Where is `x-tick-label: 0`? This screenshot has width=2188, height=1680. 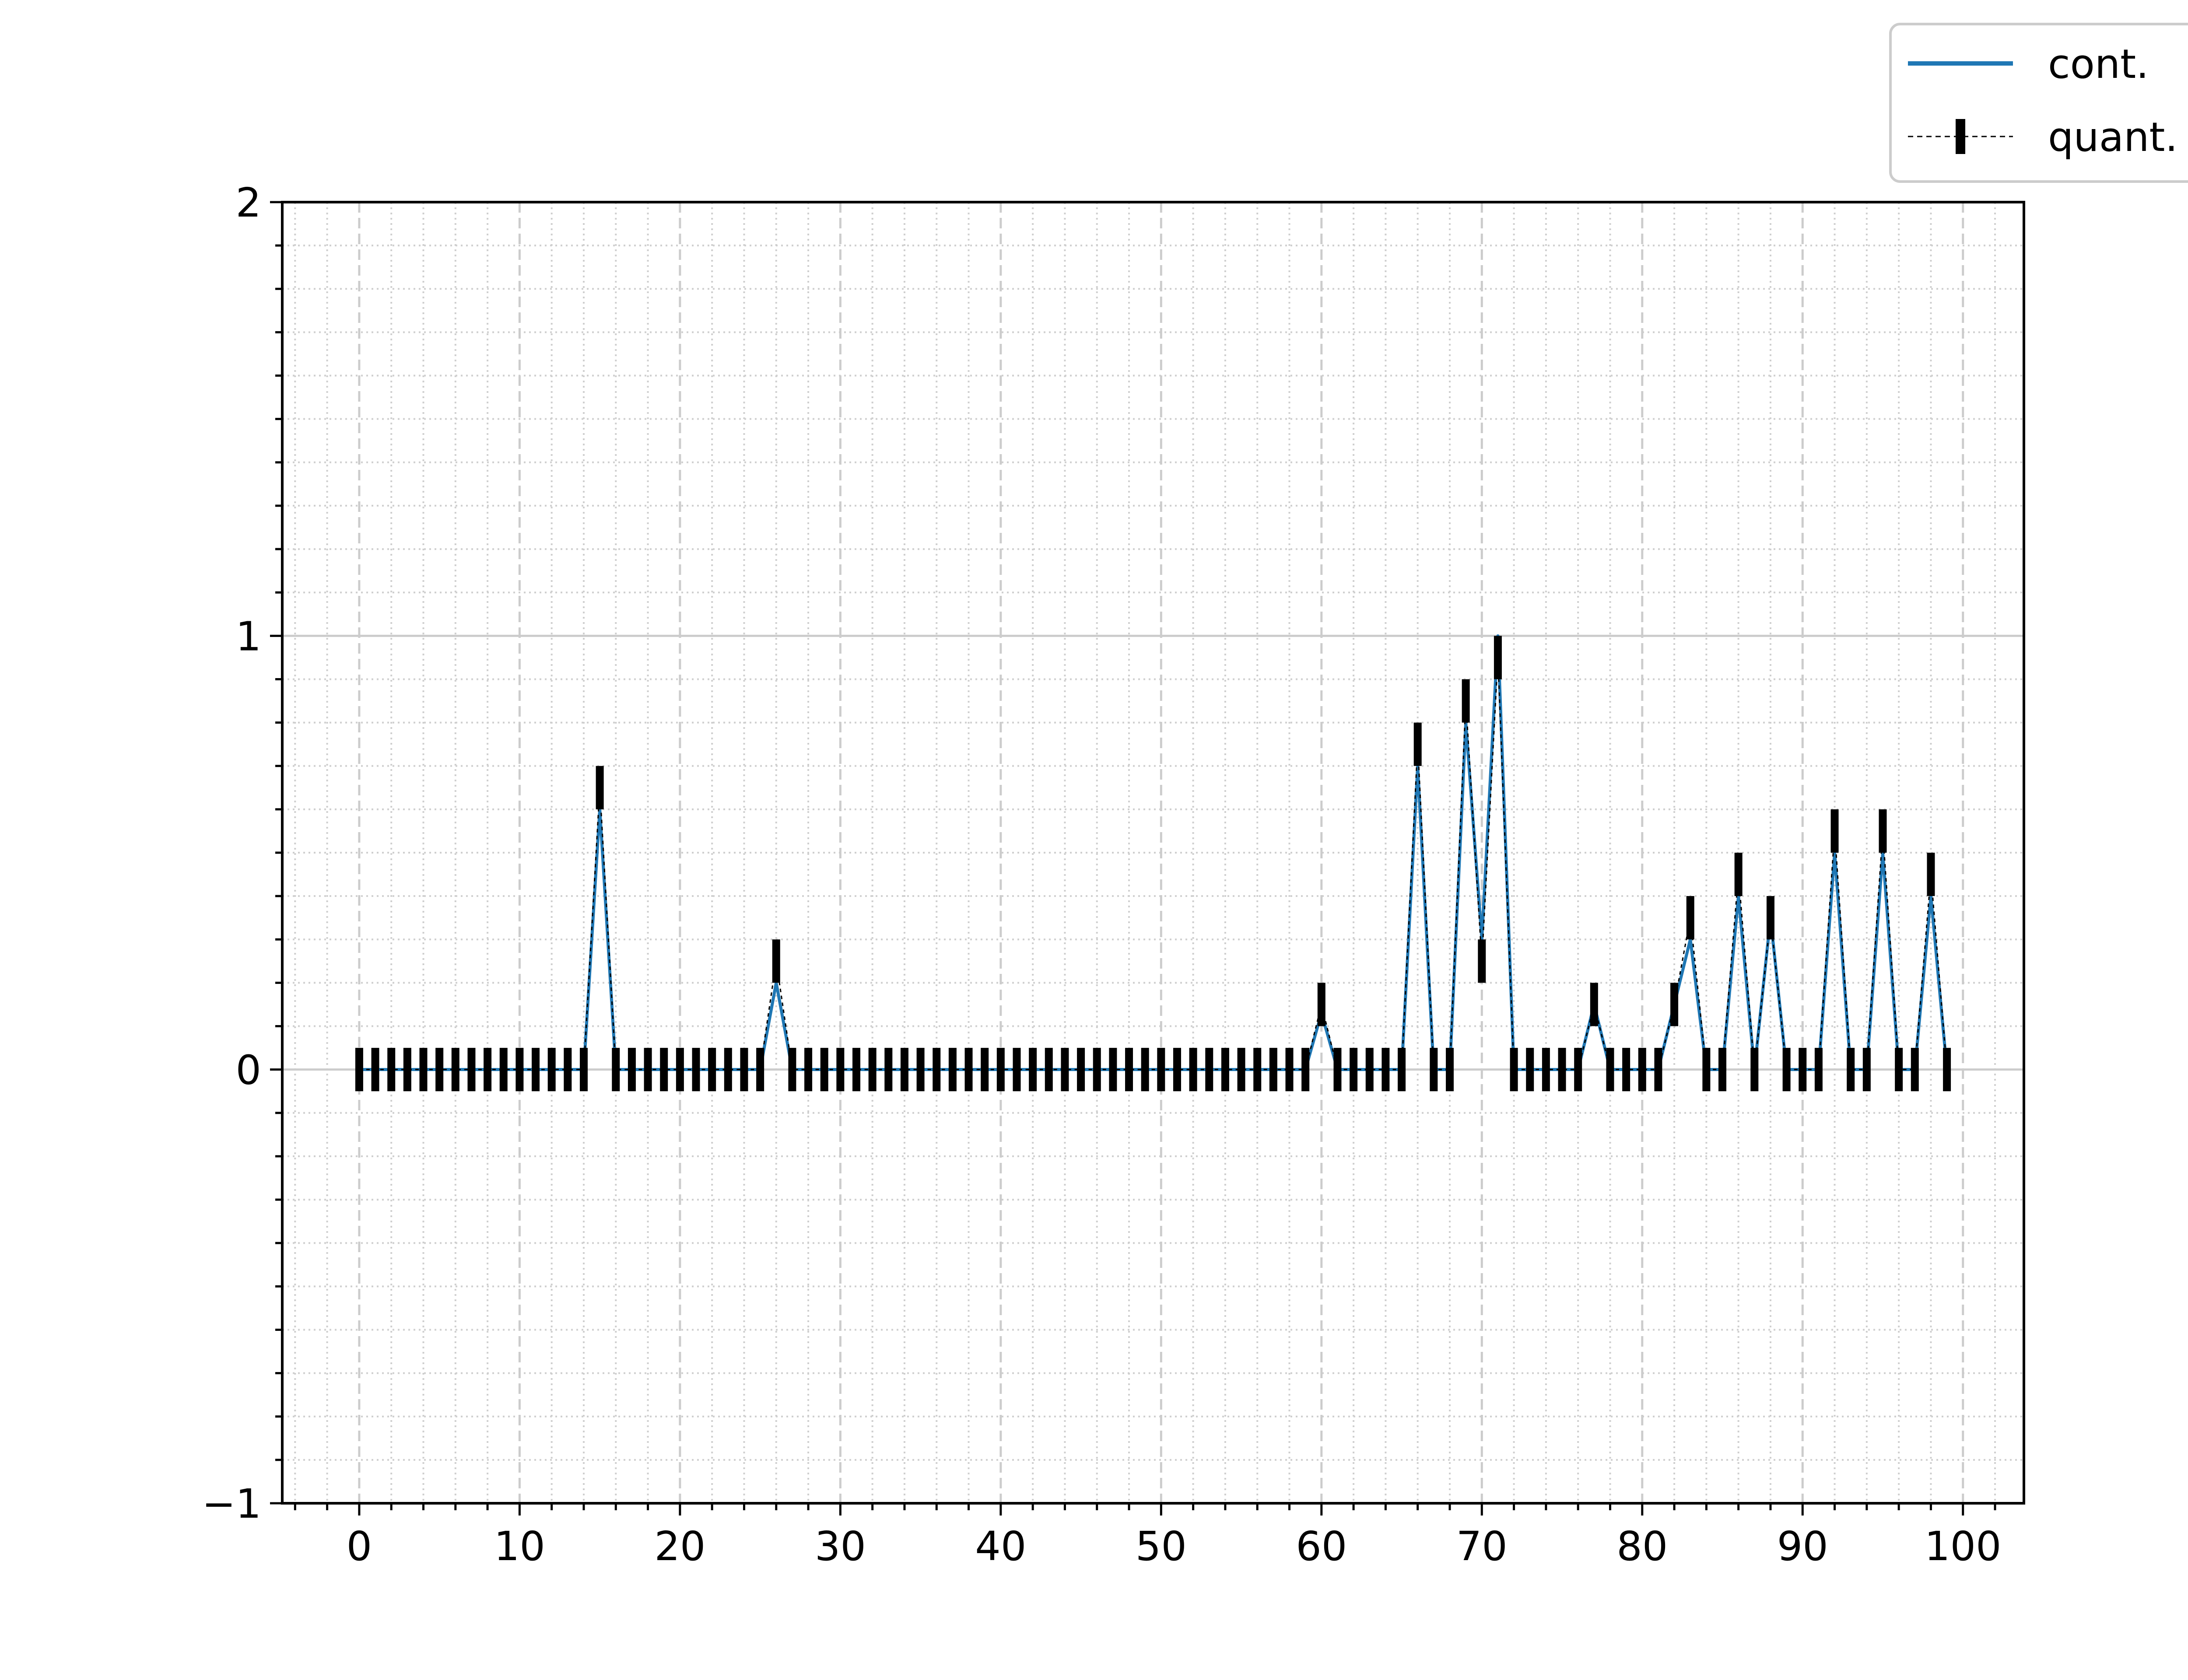
x-tick-label: 0 is located at coordinates (360, 1546).